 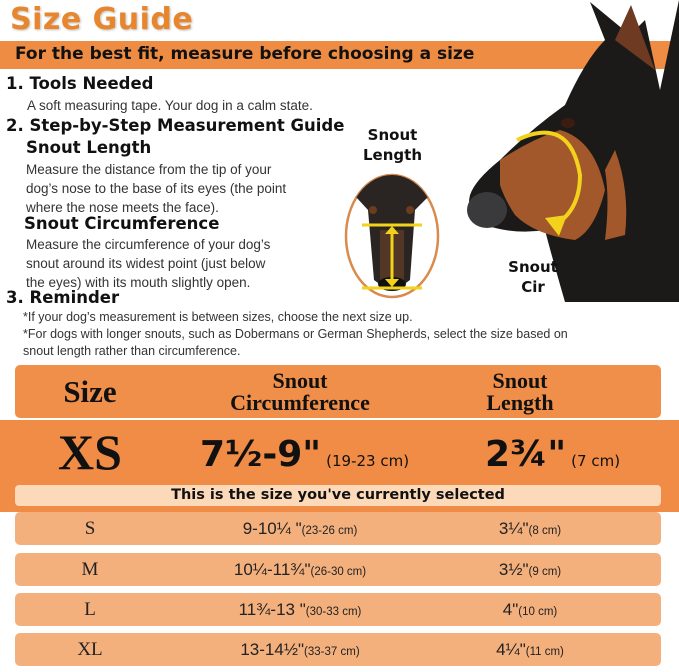 What do you see at coordinates (90, 452) in the screenshot?
I see `selected-size: XS` at bounding box center [90, 452].